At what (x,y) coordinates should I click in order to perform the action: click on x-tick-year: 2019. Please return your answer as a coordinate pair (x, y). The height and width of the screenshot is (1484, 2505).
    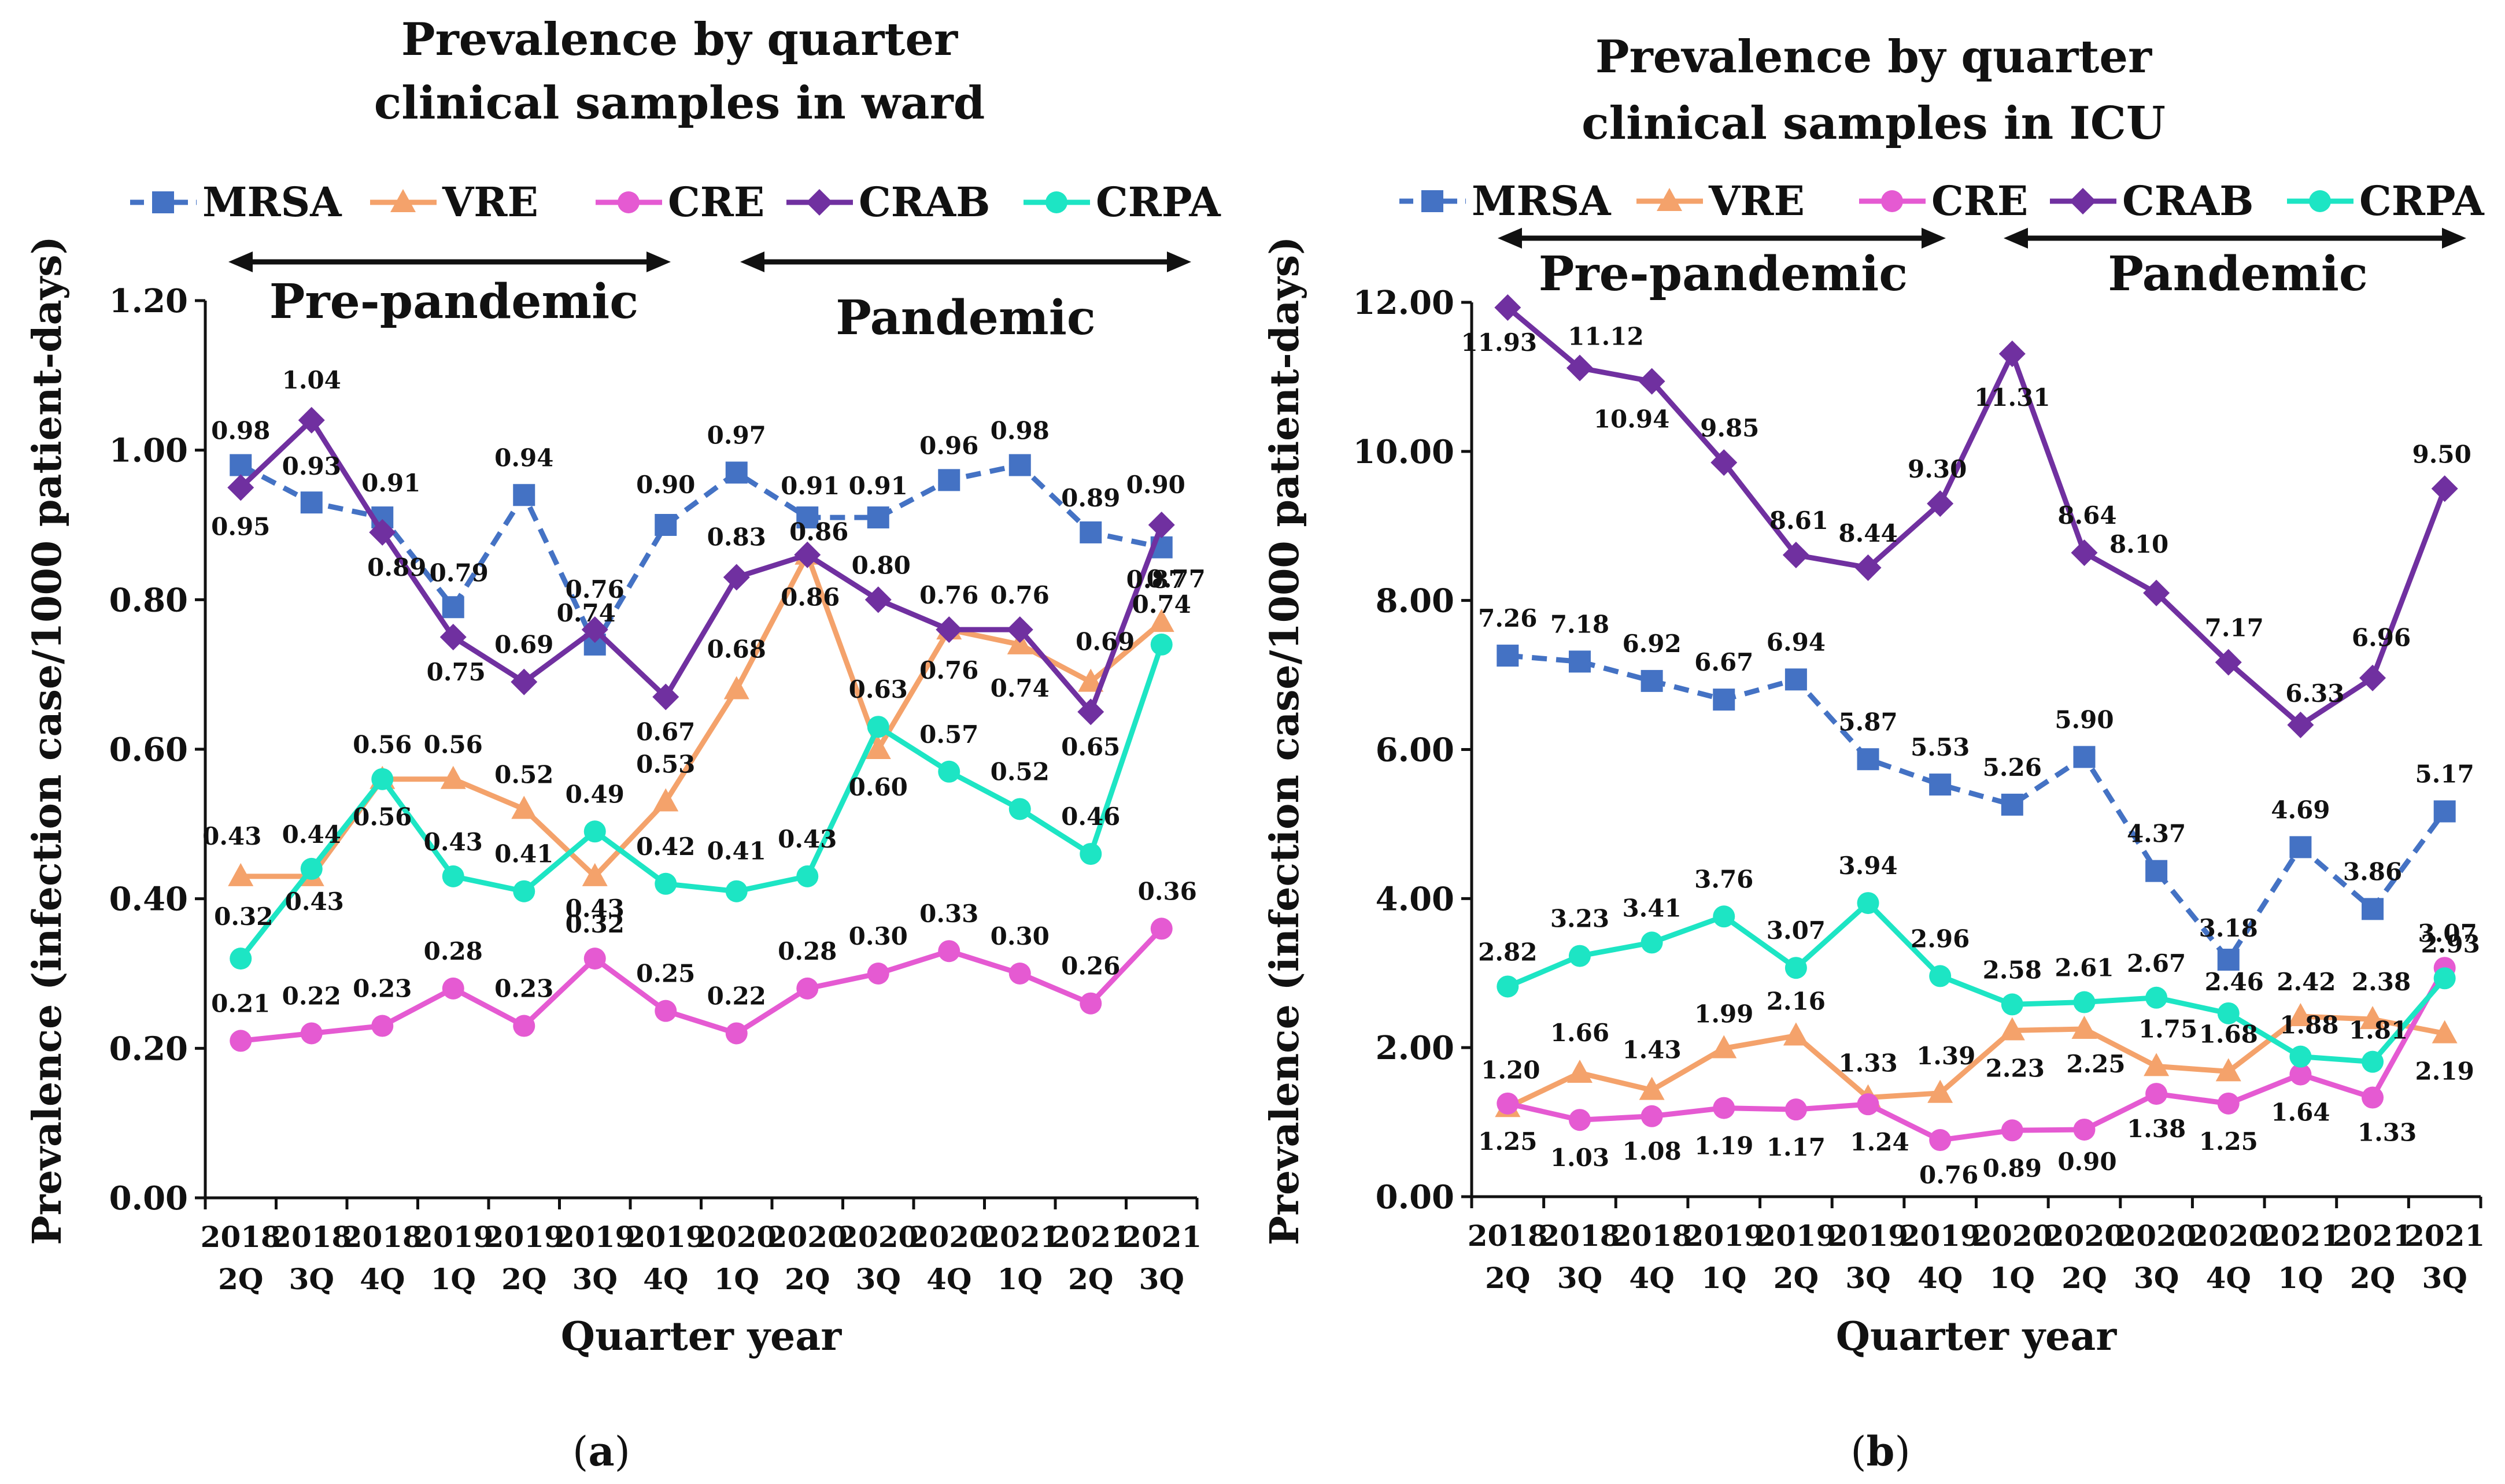
    Looking at the image, I should click on (453, 1237).